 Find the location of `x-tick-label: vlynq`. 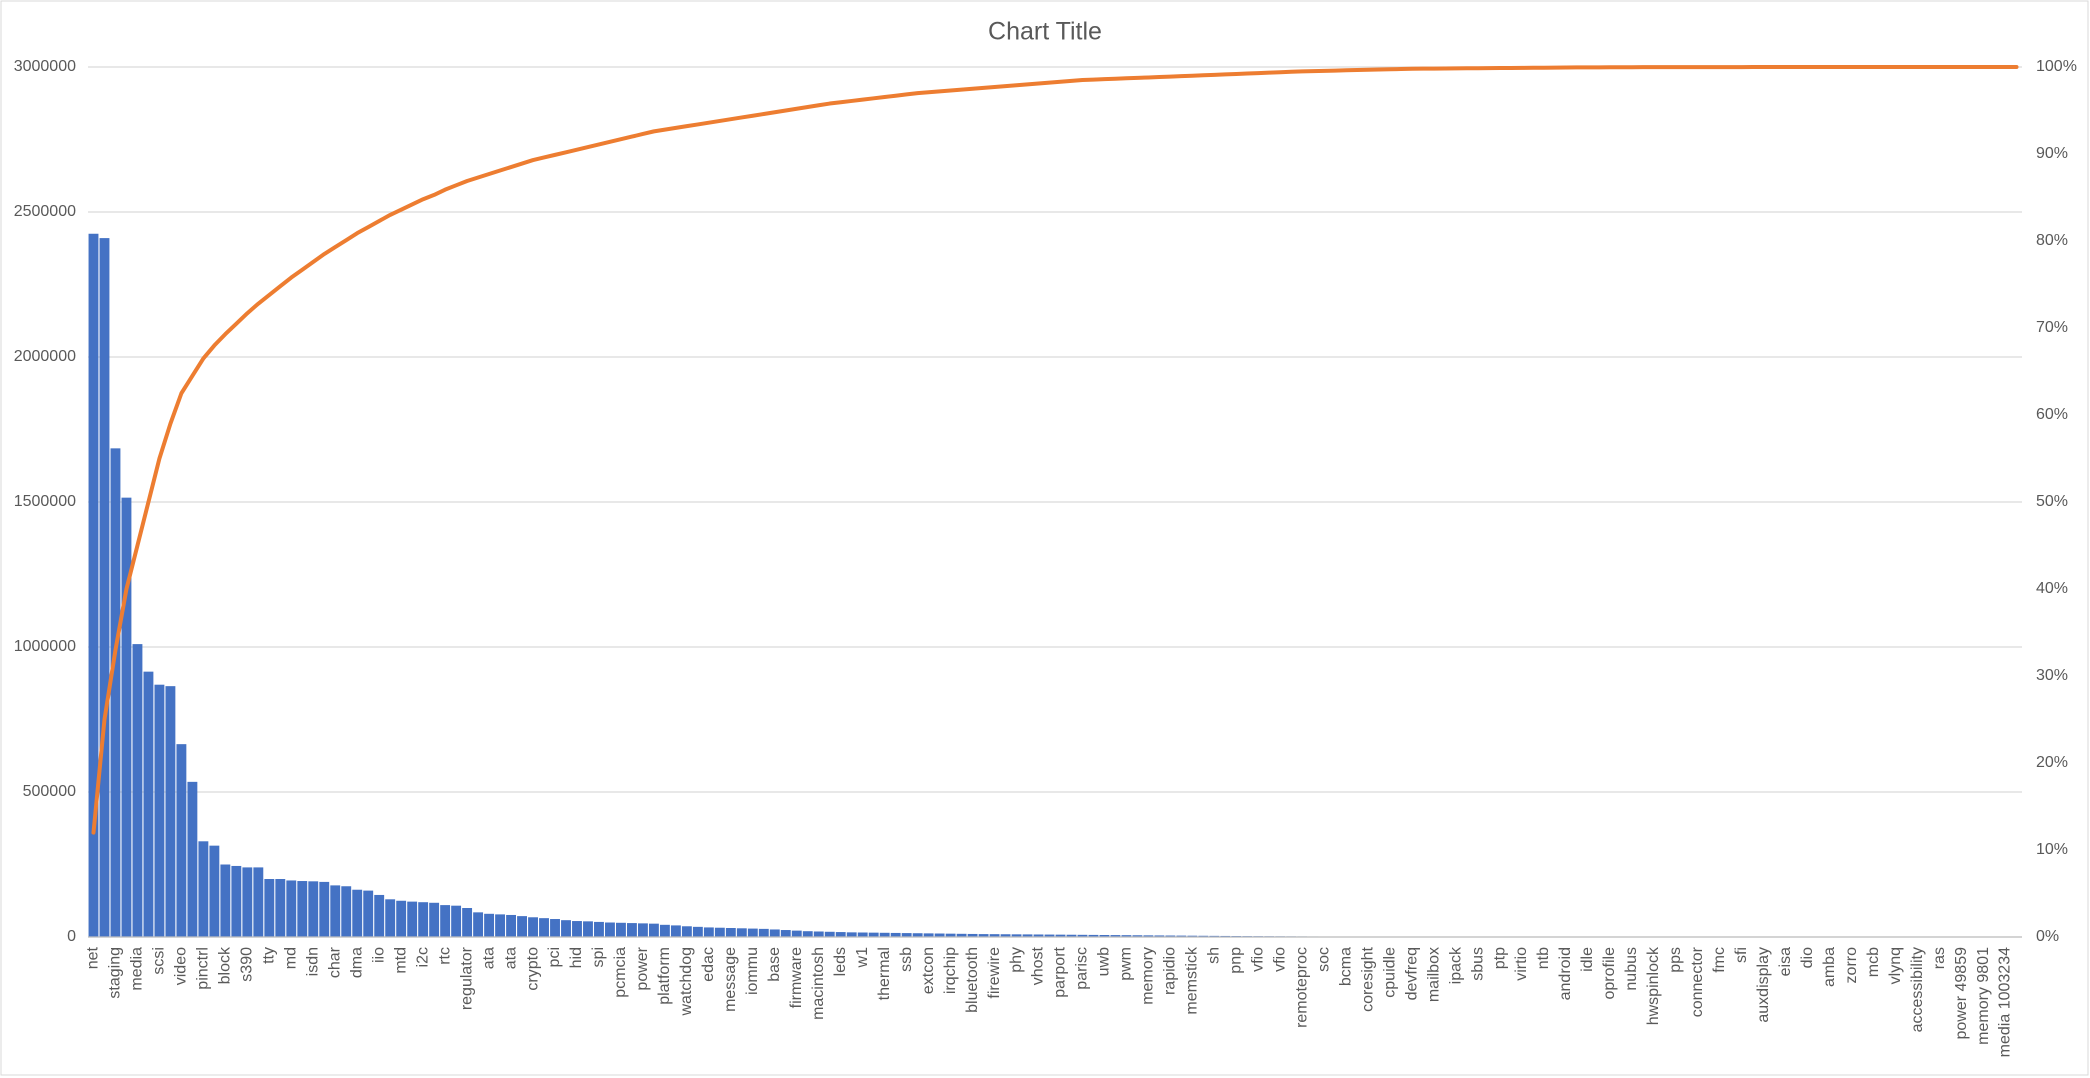

x-tick-label: vlynq is located at coordinates (1895, 965).